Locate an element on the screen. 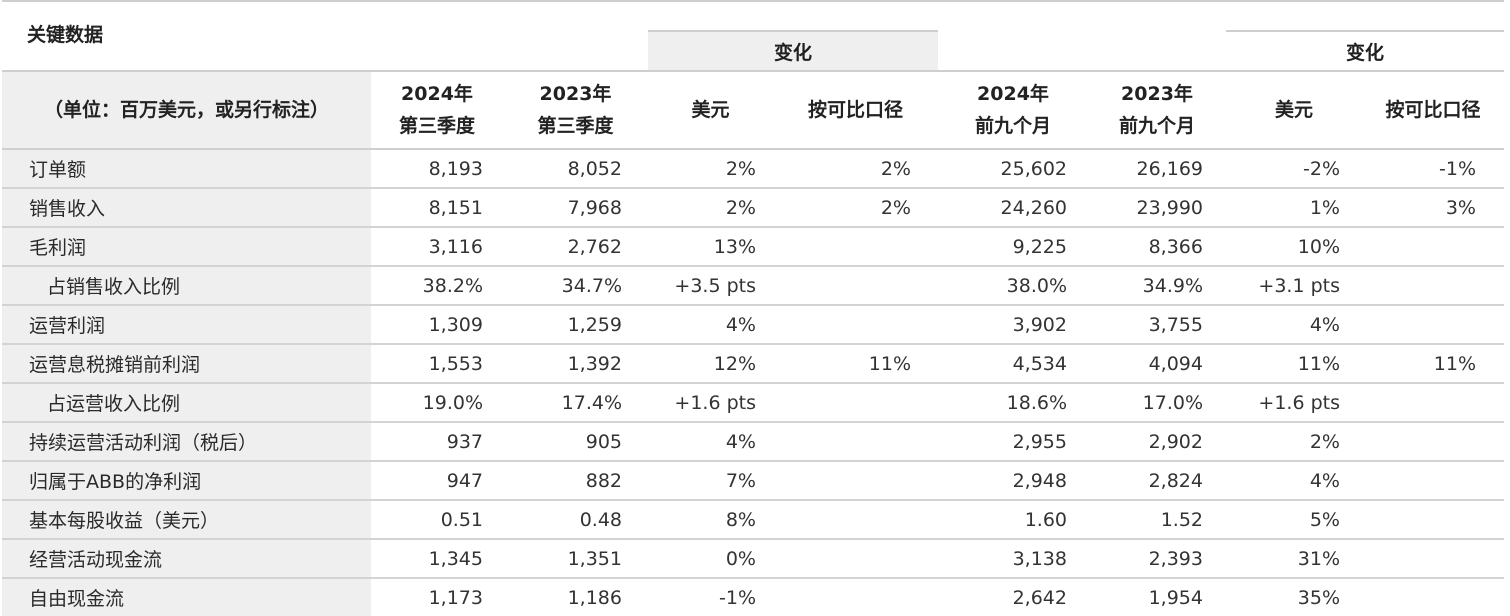 This screenshot has height=616, width=1510. cell-q3-2024: 947 is located at coordinates (437, 481).